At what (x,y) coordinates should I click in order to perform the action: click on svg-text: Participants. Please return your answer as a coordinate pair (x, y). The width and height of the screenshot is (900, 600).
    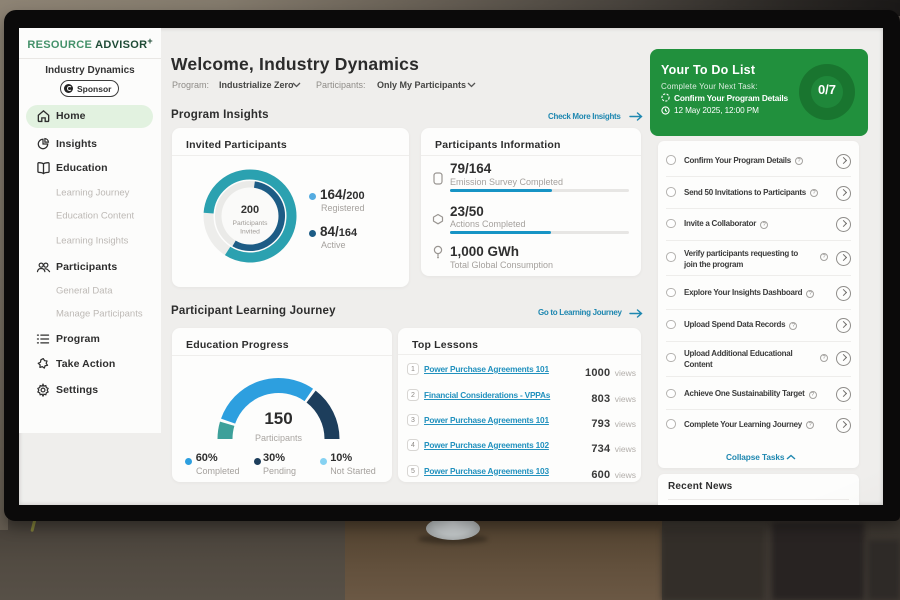
    Looking at the image, I should click on (250, 223).